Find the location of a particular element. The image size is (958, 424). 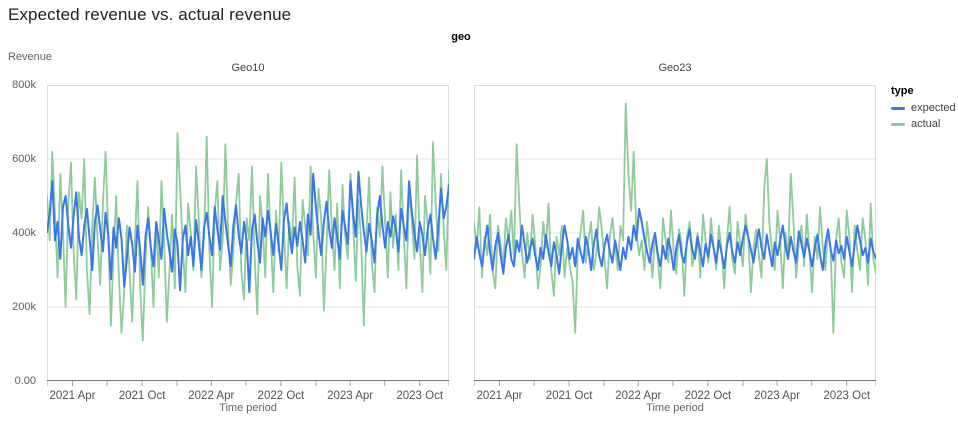

legend-item-label: expected is located at coordinates (933, 108).